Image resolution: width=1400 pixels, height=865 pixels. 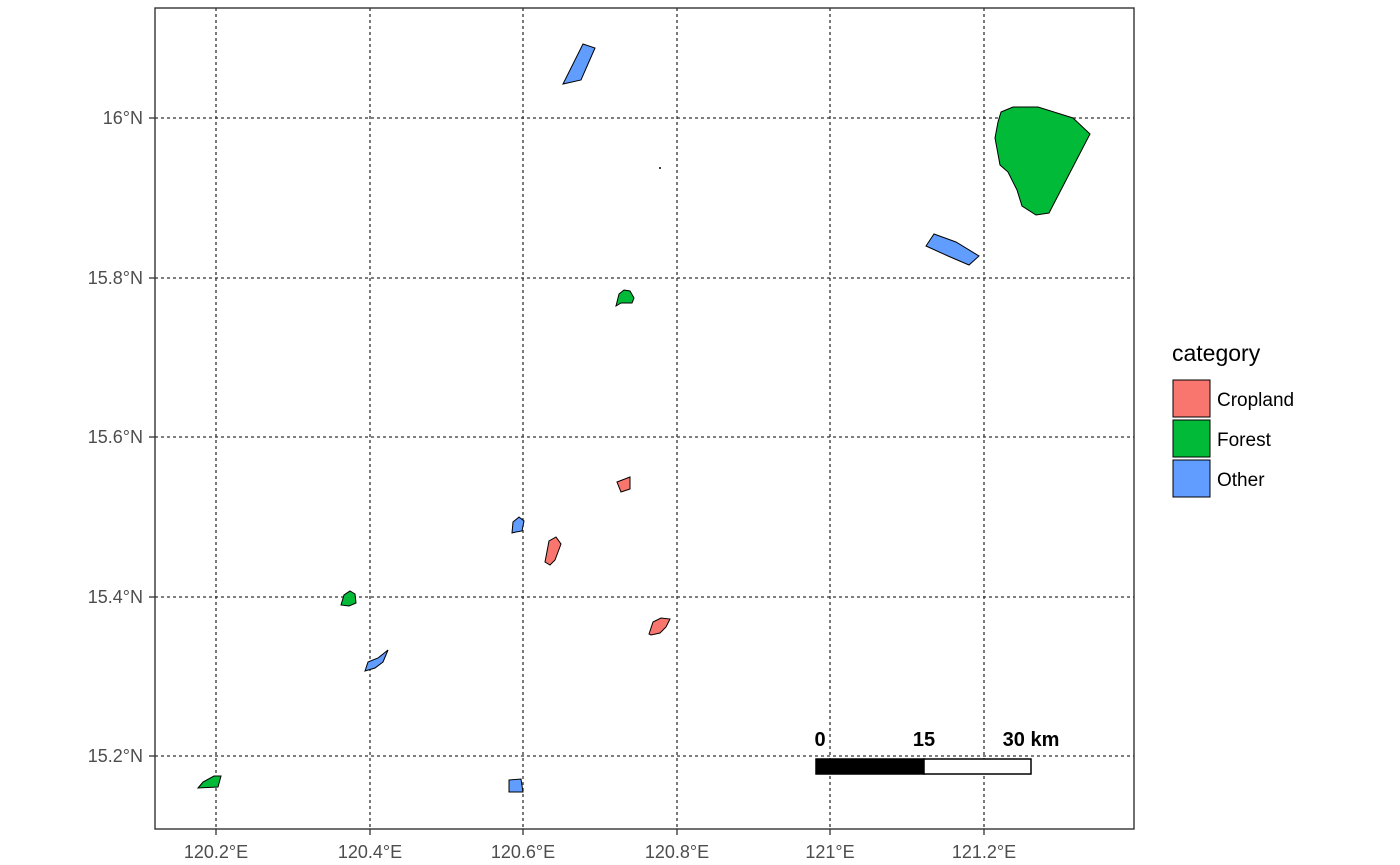 I want to click on scale-bar: 0 15 30 km, so click(x=937, y=752).